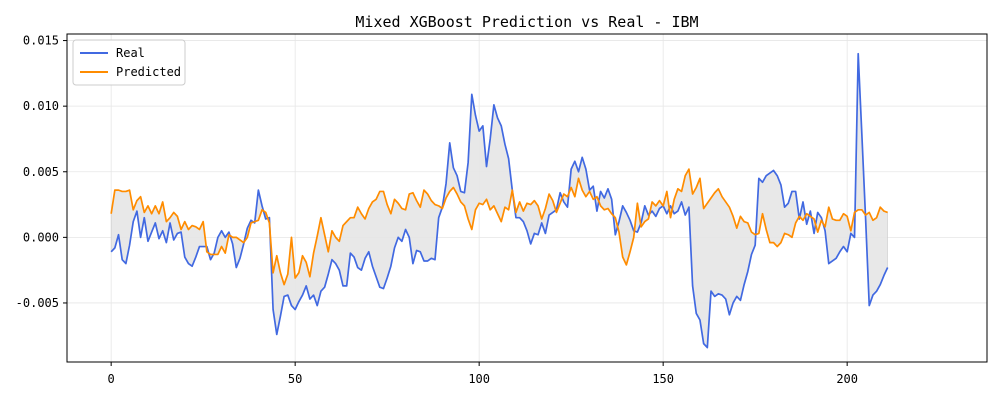 Image resolution: width=1000 pixels, height=400 pixels. Describe the element at coordinates (479, 379) in the screenshot. I see `x-tick-label: 100` at that location.